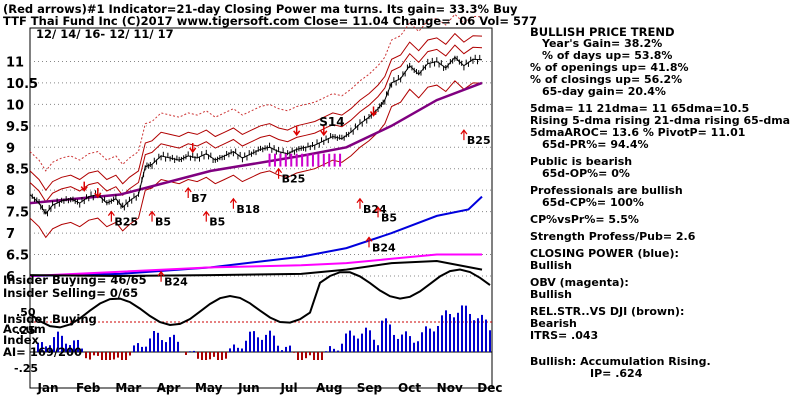  Describe the element at coordinates (409, 388) in the screenshot. I see `x-tick-label: Oct` at that location.